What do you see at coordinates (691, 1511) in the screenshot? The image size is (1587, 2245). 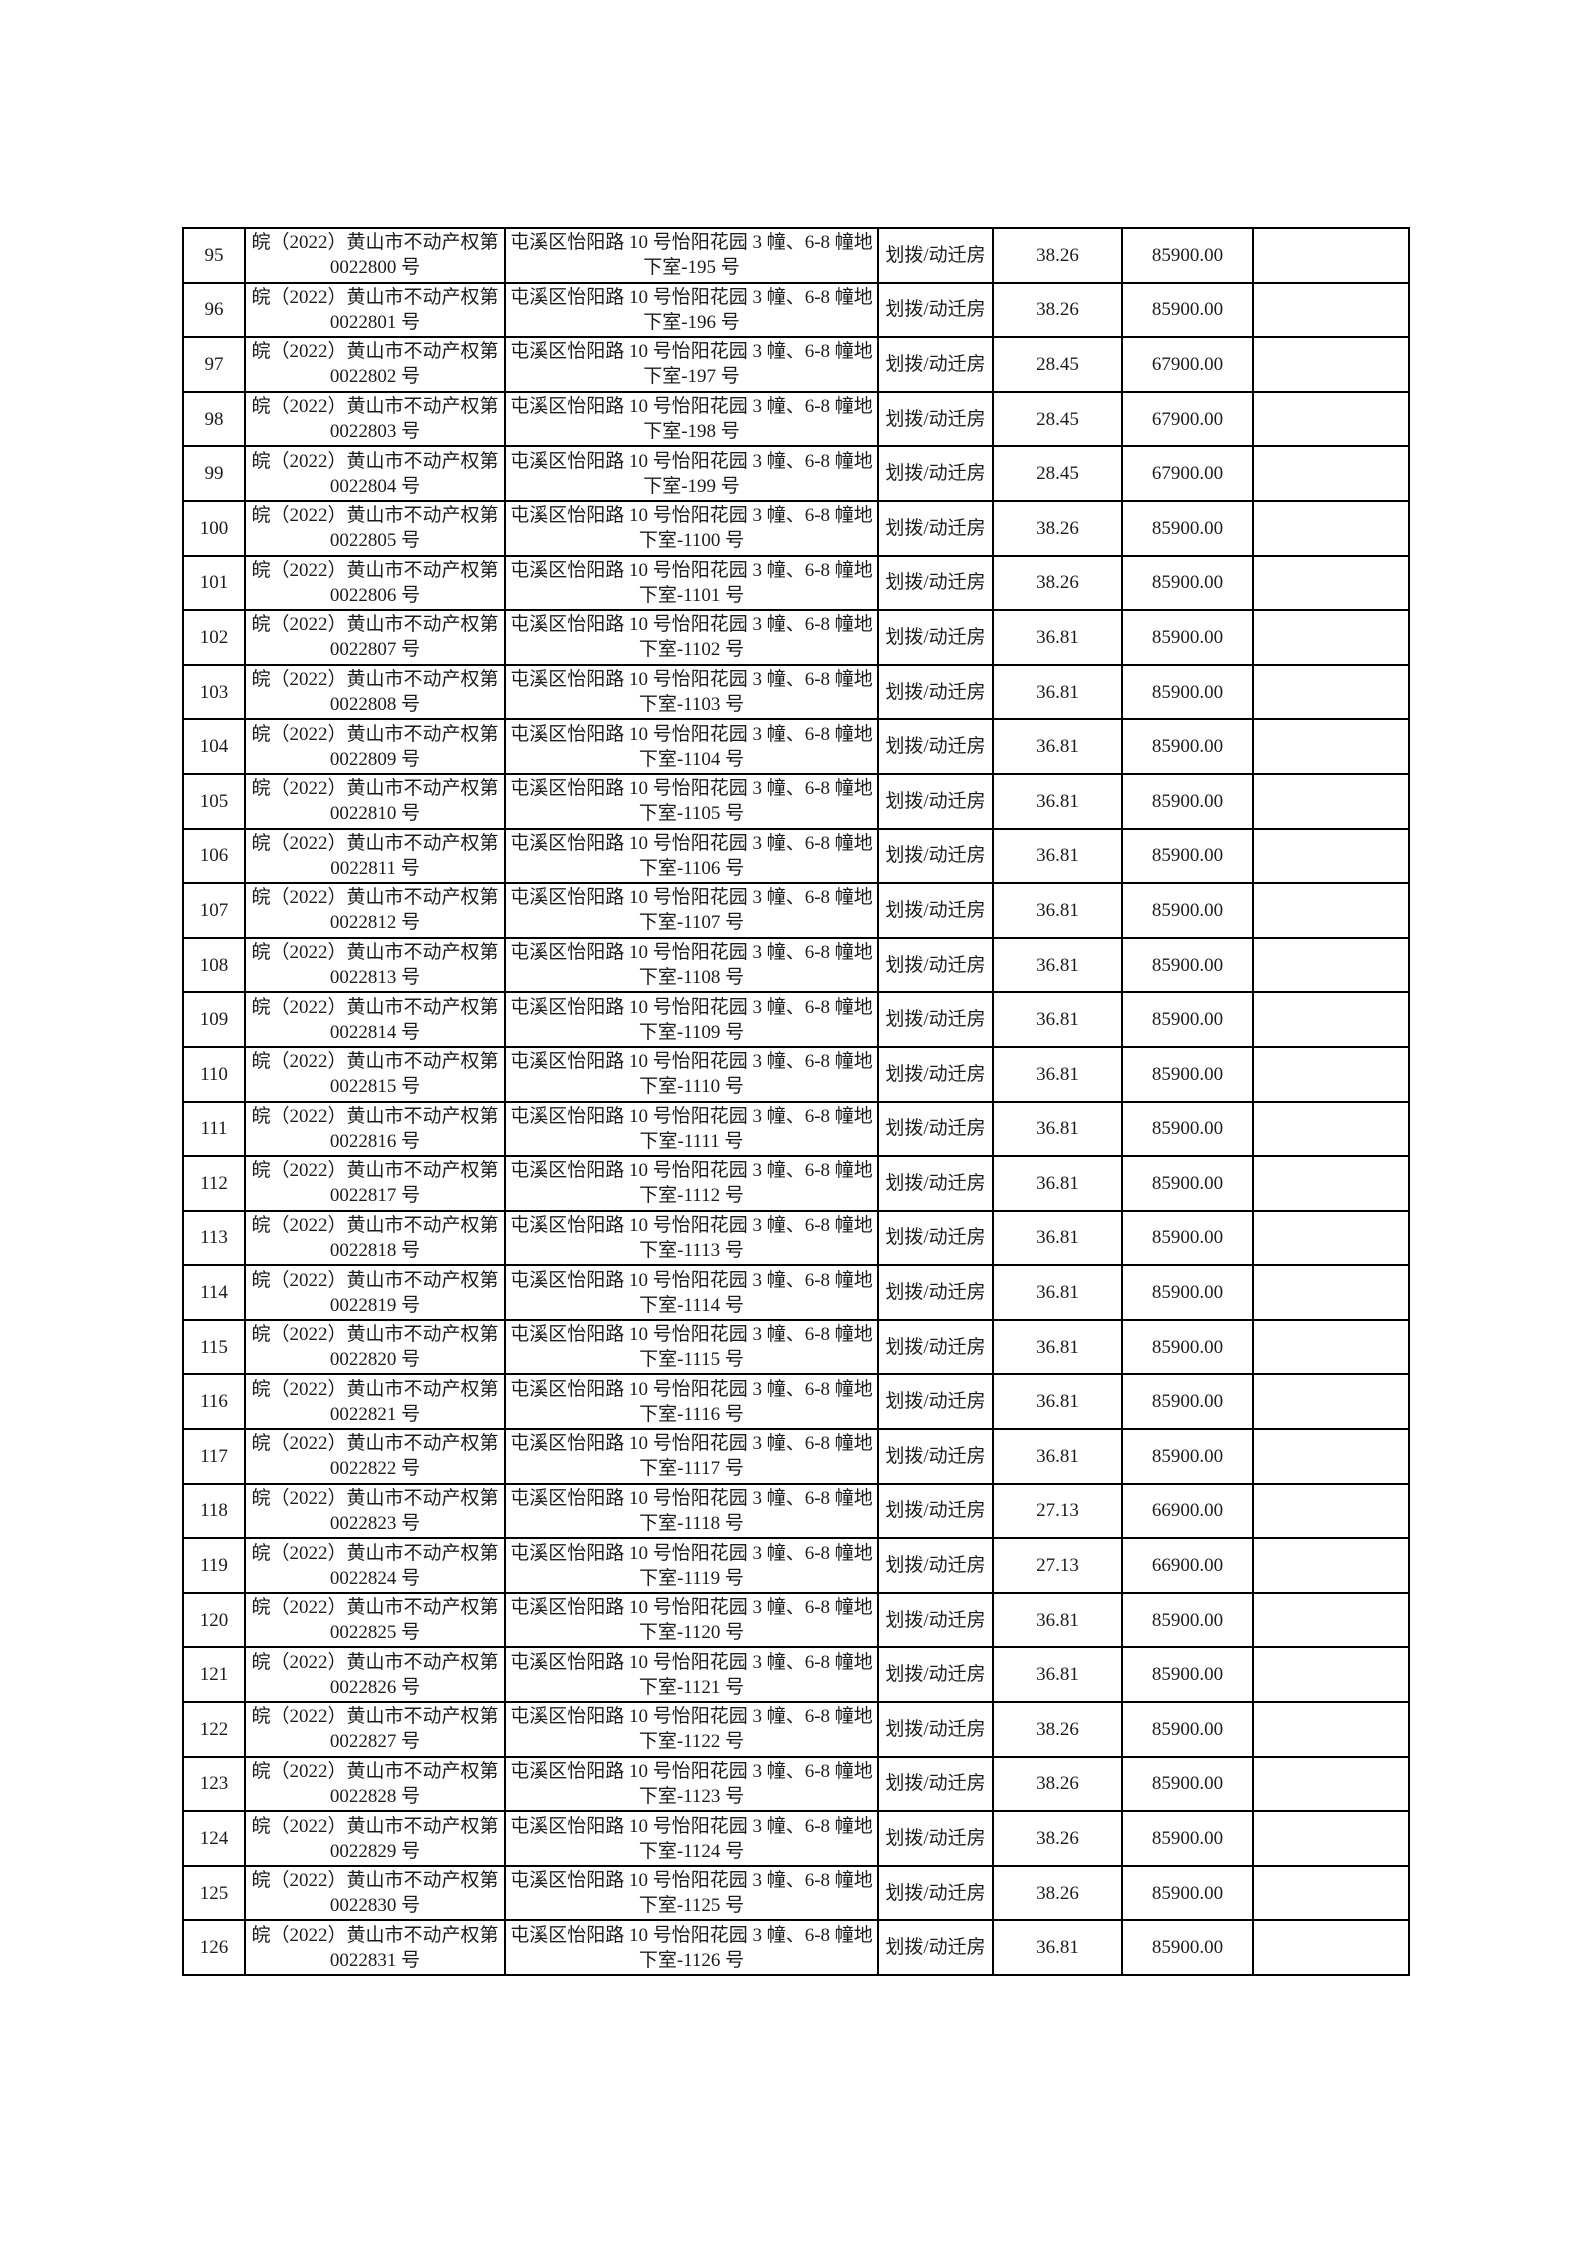 I see `address-cell: 屯溪区怡阳路 10 号怡阳花园 3 幢、6-8 幢地下室-1118 号` at bounding box center [691, 1511].